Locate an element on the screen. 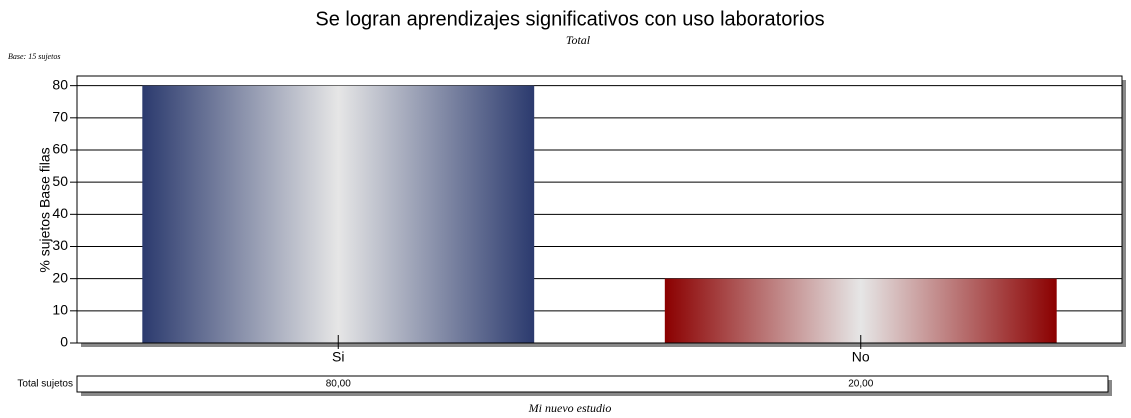 The width and height of the screenshot is (1131, 418). y-tick-label: 20 is located at coordinates (60, 277).